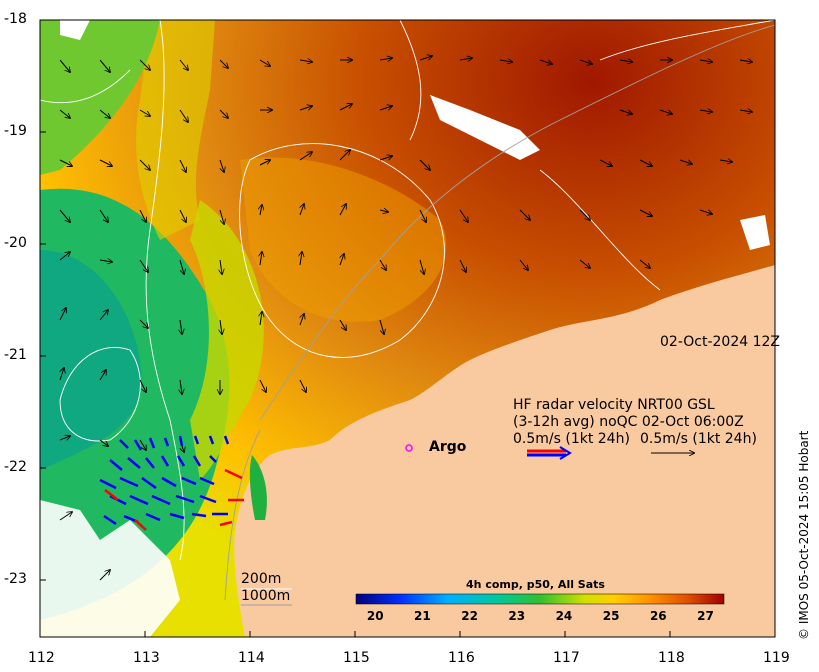  Describe the element at coordinates (566, 658) in the screenshot. I see `lon-tick-label: 117` at that location.